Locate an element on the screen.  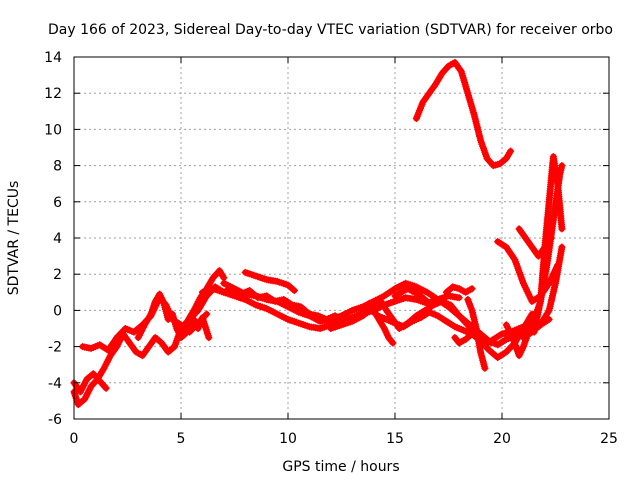
x-tick-label: 0 is located at coordinates (74, 439).